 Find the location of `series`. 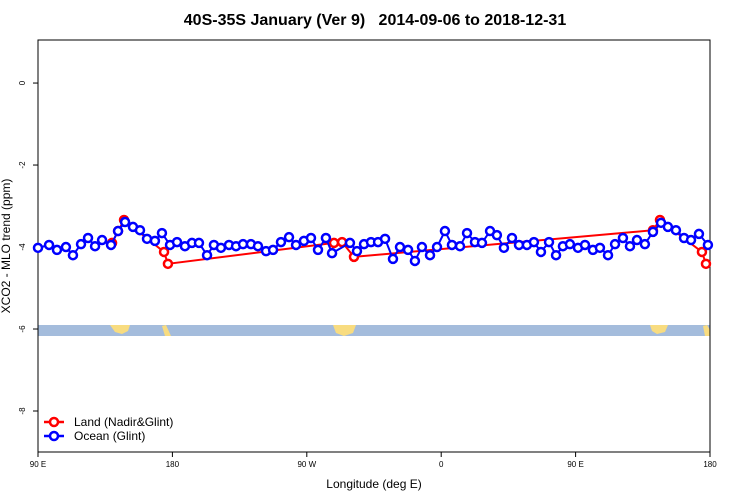

series is located at coordinates (373, 241).